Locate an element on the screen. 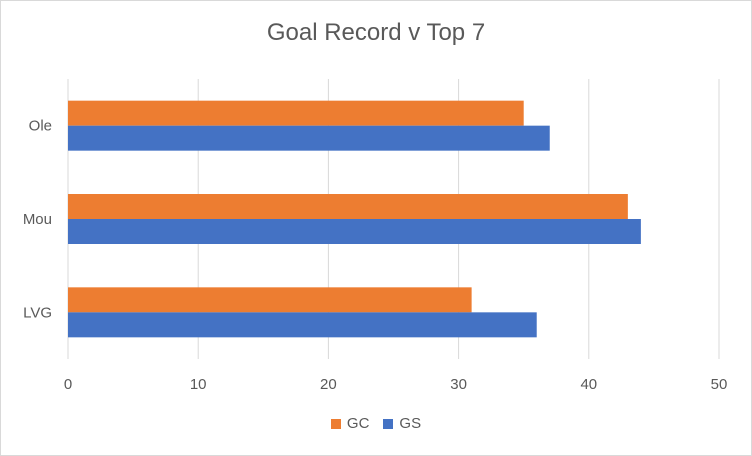 The image size is (752, 456). chart-title: Goal Record v Top 7 is located at coordinates (376, 32).